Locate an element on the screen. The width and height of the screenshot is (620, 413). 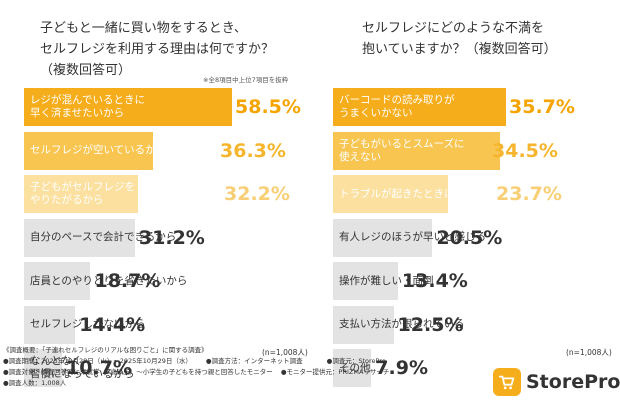
left-bar-row: なんとなく 習慣になっているから 10.7% is located at coordinates (166, 368).